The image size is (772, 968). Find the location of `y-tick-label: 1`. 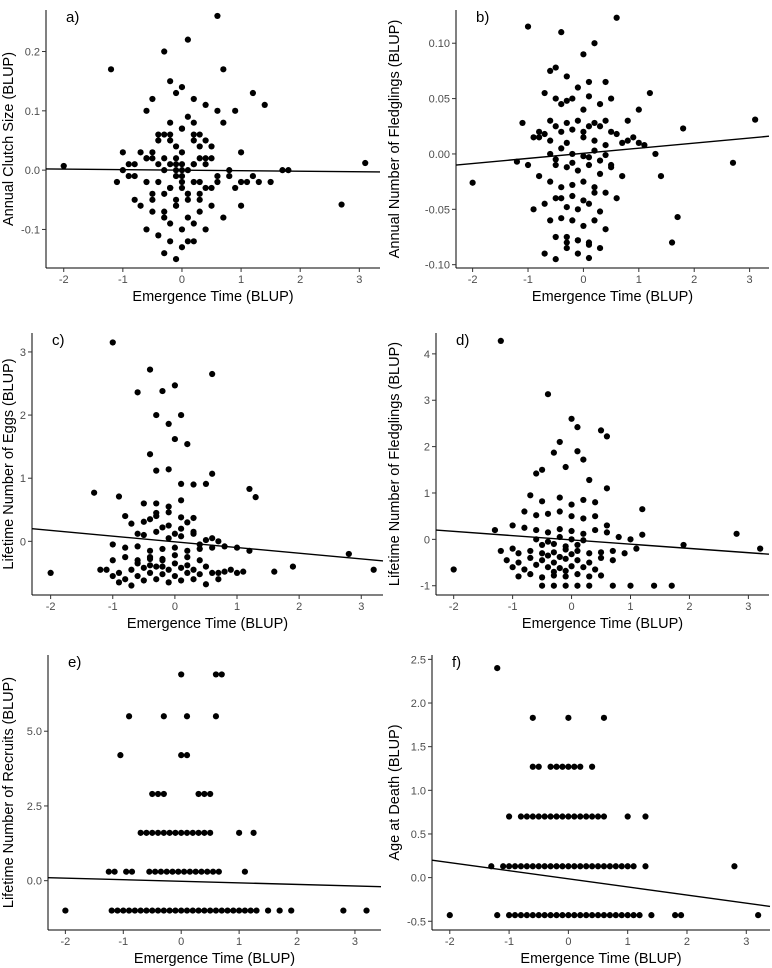

y-tick-label: 1 is located at coordinates (427, 494).